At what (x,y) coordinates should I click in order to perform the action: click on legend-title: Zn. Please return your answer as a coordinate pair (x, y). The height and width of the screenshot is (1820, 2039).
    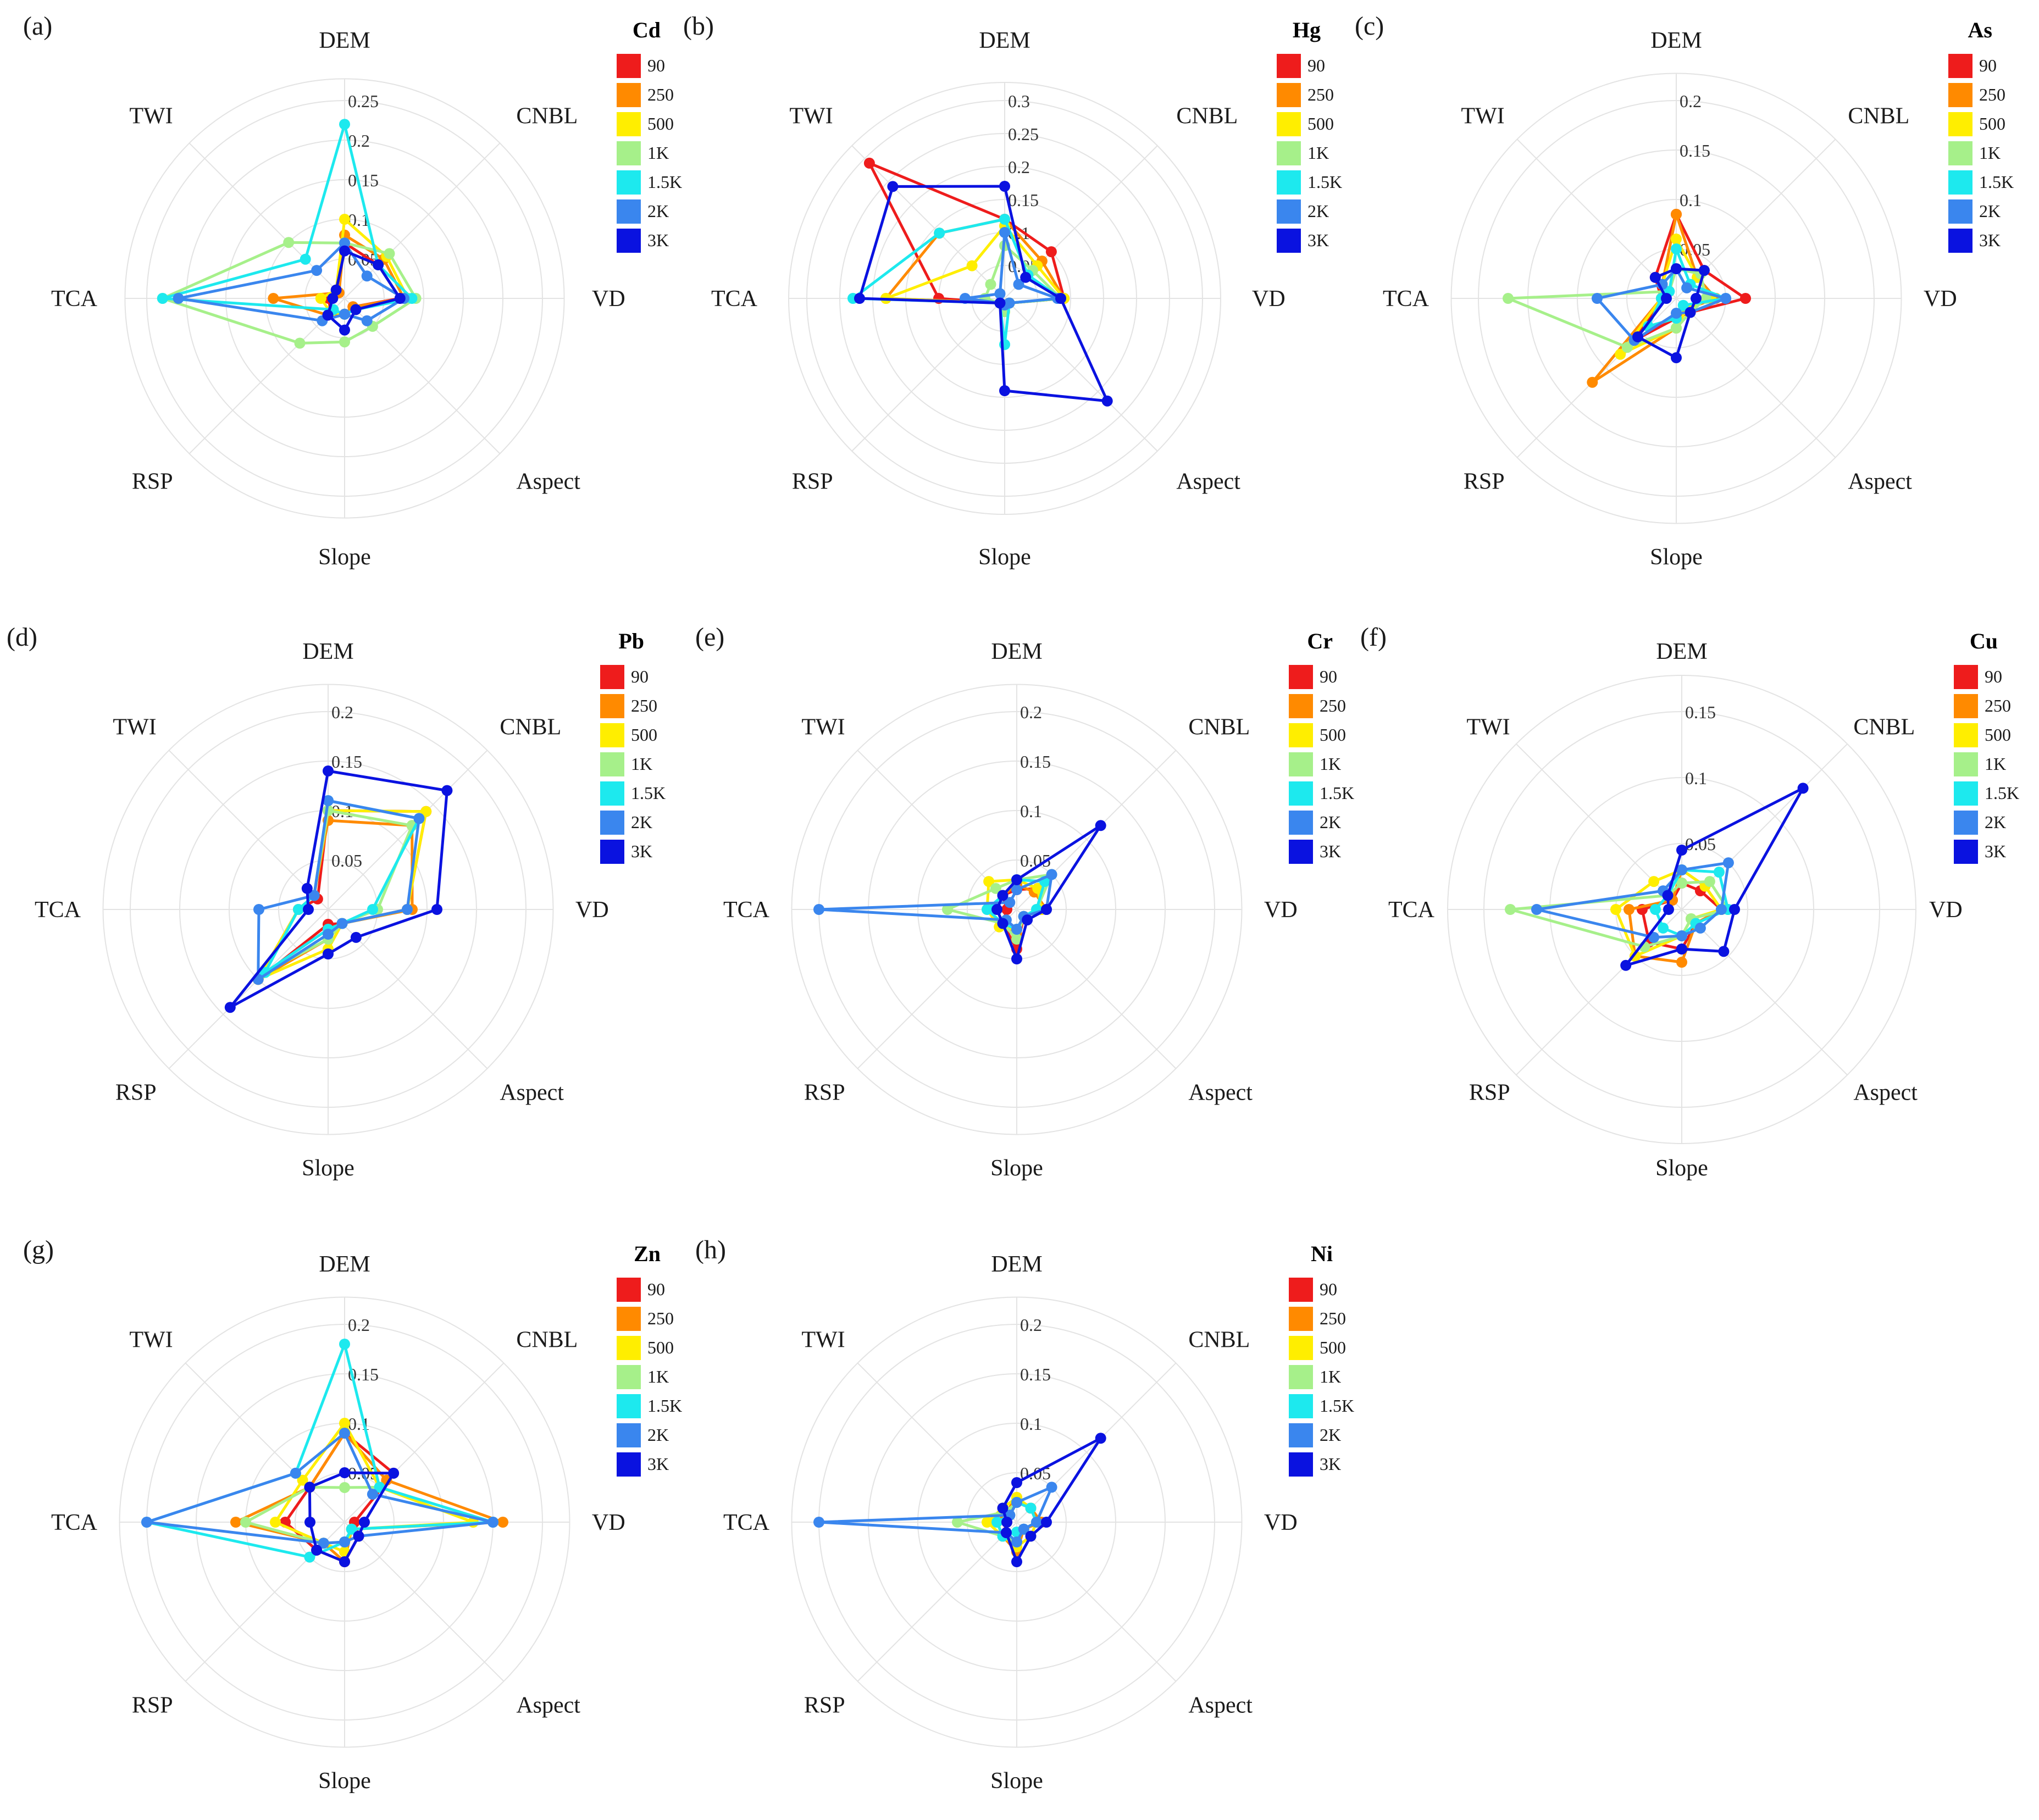
    Looking at the image, I should click on (648, 1253).